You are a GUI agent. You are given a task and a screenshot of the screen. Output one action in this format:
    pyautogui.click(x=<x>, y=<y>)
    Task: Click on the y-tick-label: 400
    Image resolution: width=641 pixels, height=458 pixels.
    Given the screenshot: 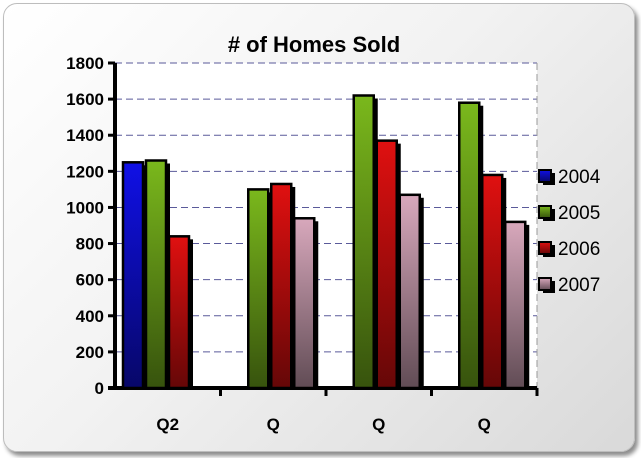 What is the action you would take?
    pyautogui.click(x=90, y=316)
    